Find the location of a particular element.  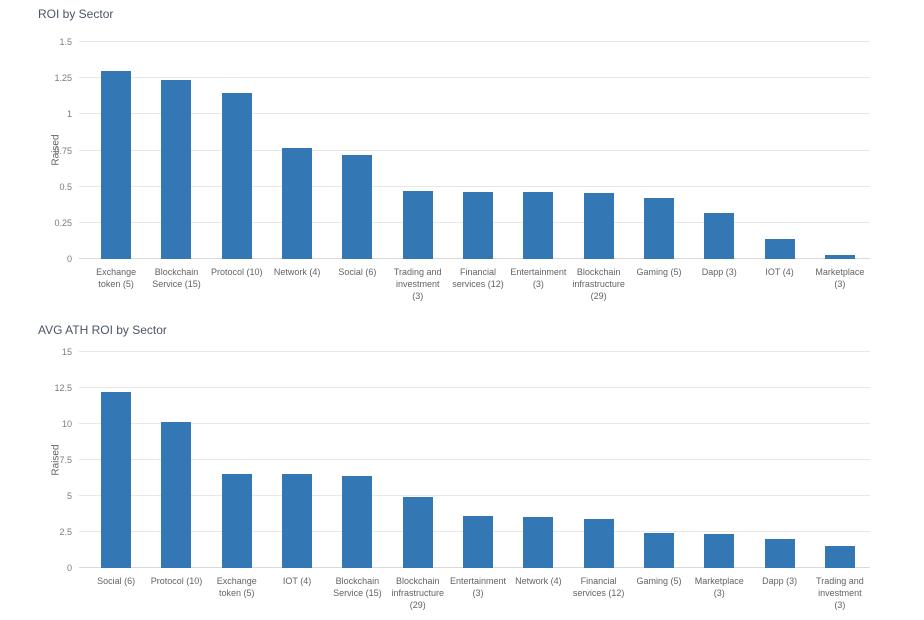

y-axis-ticks: 0 0.25 0.5 0.75 1 1.25 1.5 is located at coordinates (36, 150).